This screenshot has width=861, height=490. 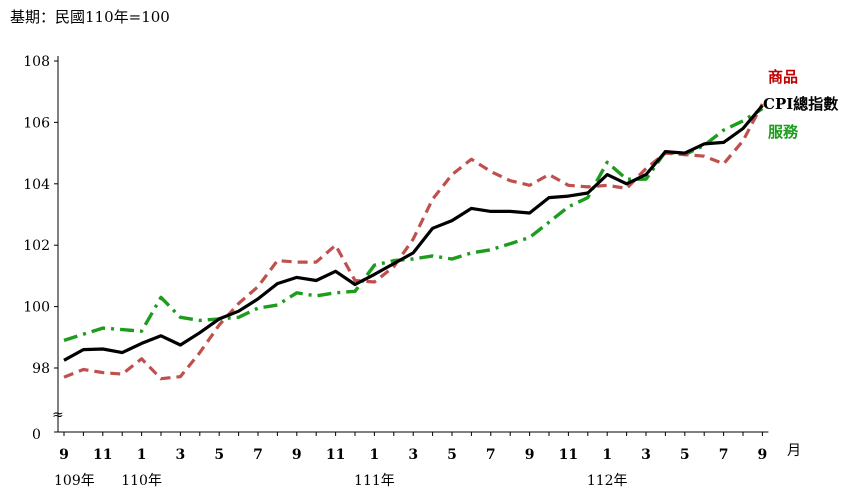 I want to click on y-tick-label: 106, so click(x=36, y=123).